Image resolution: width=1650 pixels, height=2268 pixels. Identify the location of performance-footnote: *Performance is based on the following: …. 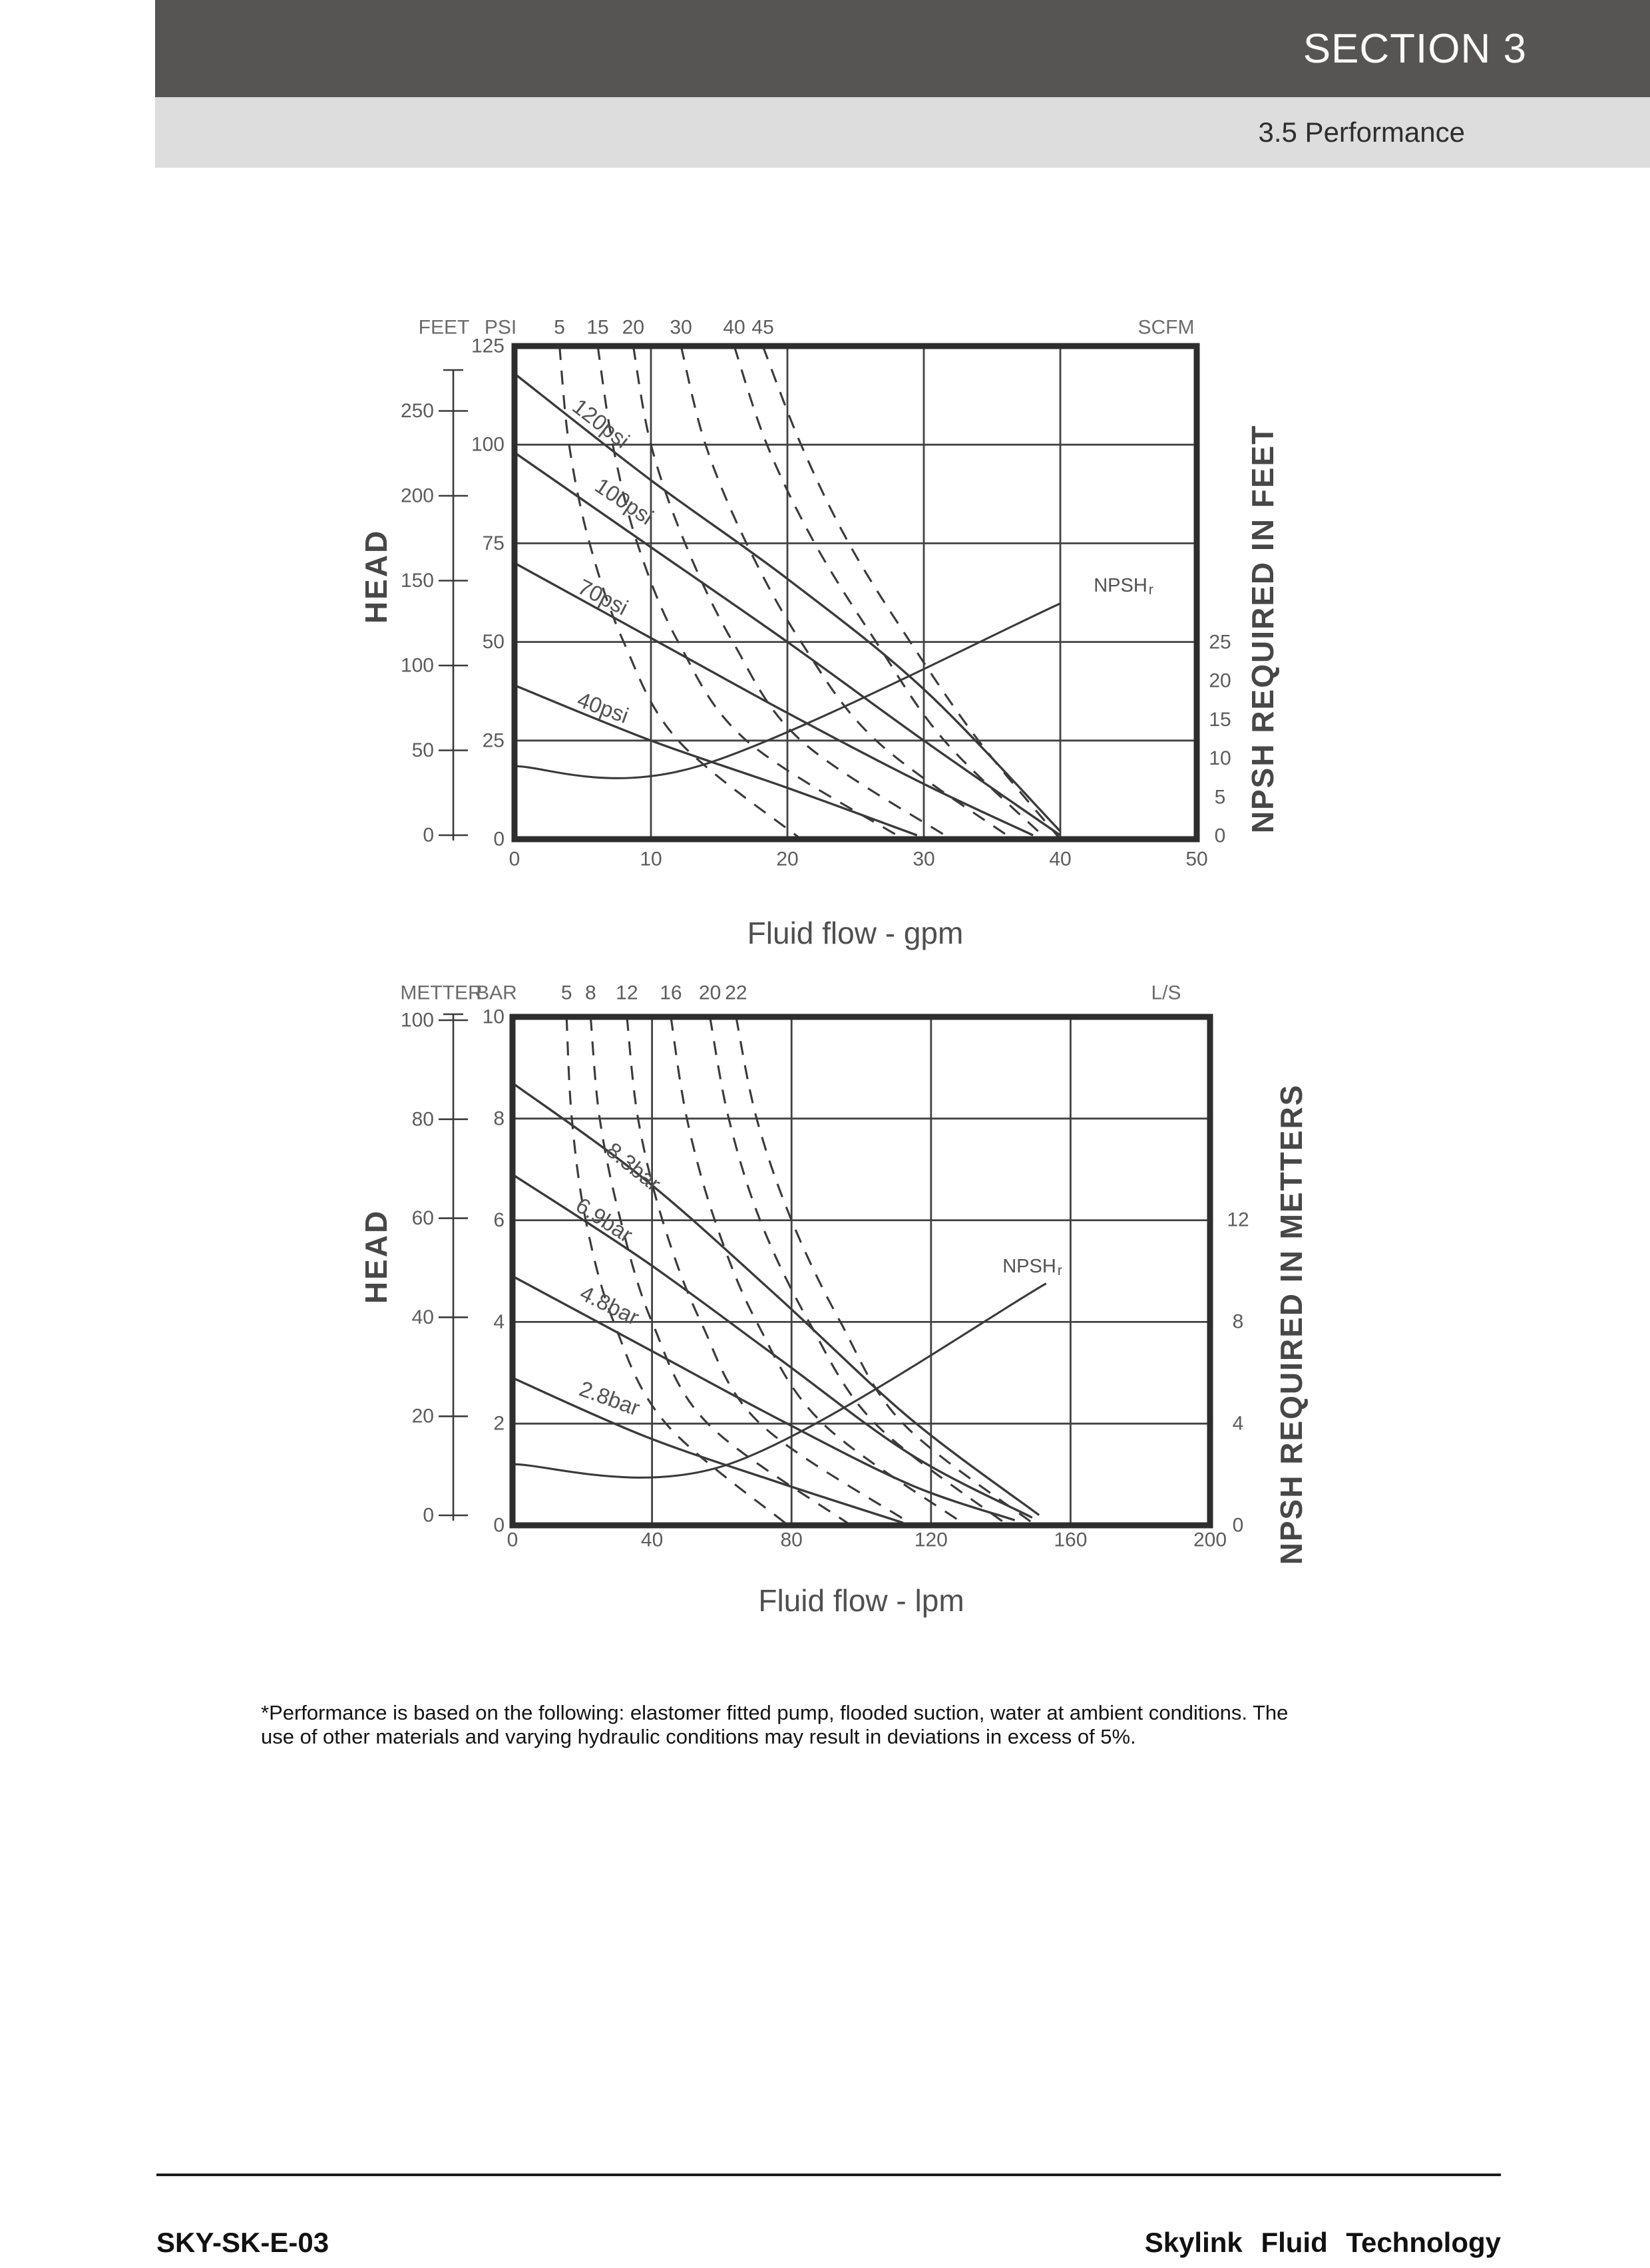
(846, 1725).